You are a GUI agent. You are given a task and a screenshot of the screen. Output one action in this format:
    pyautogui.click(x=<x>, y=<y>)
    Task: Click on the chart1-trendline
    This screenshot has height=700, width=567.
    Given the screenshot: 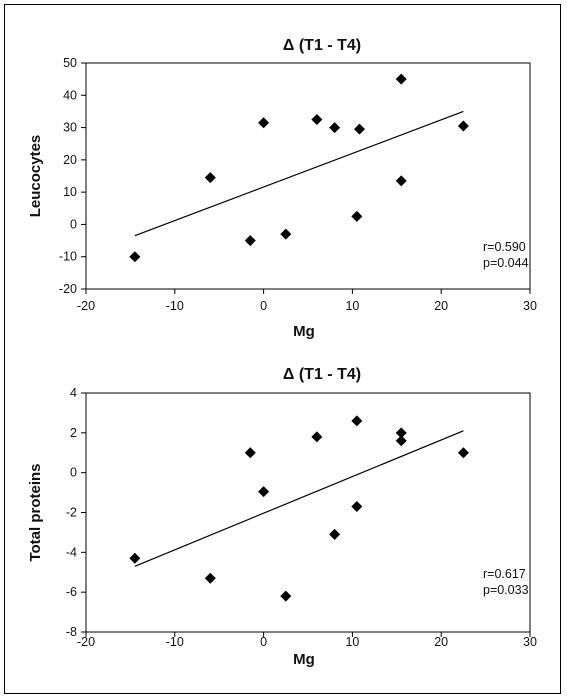 What is the action you would take?
    pyautogui.click(x=299, y=173)
    